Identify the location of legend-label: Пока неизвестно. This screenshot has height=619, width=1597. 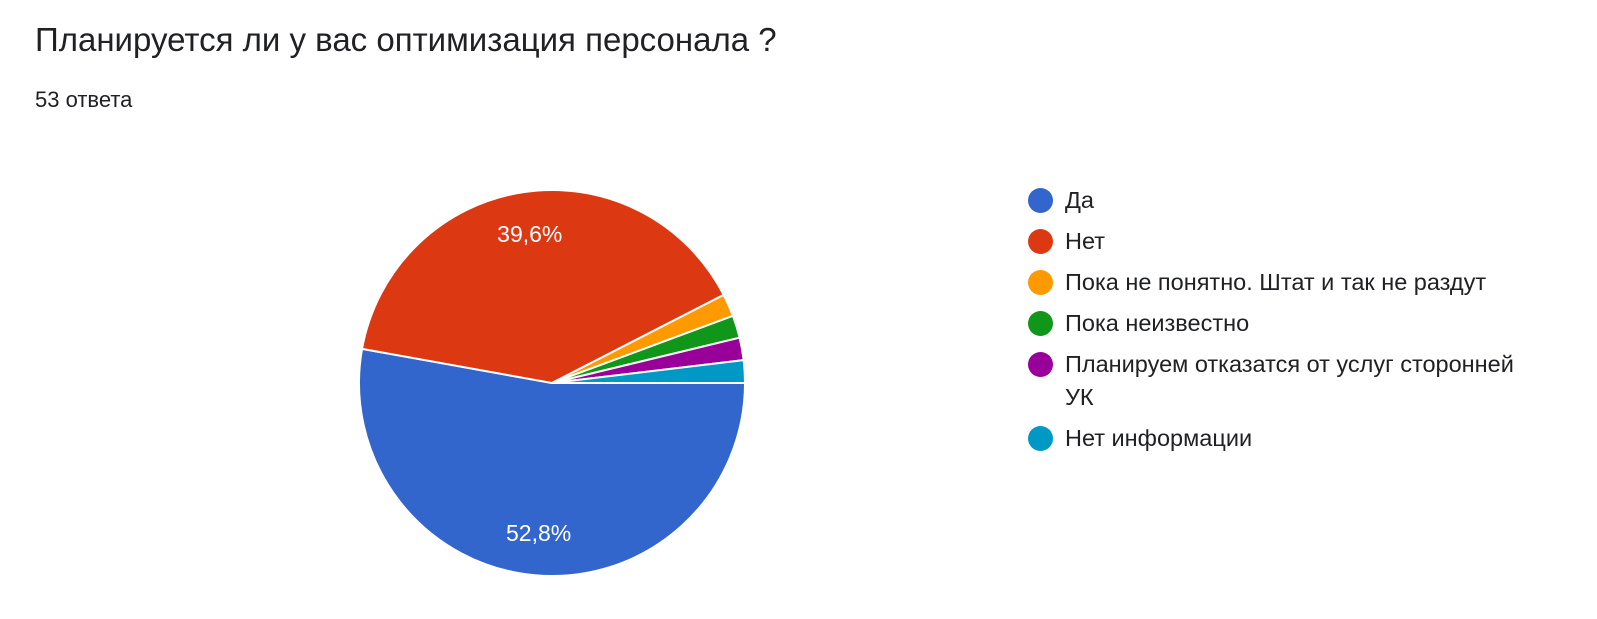
(1157, 323).